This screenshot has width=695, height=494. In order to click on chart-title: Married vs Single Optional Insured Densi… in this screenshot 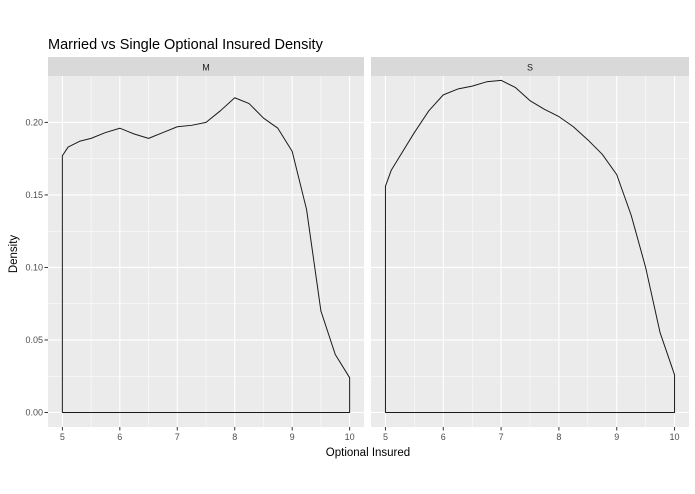, I will do `click(186, 45)`.